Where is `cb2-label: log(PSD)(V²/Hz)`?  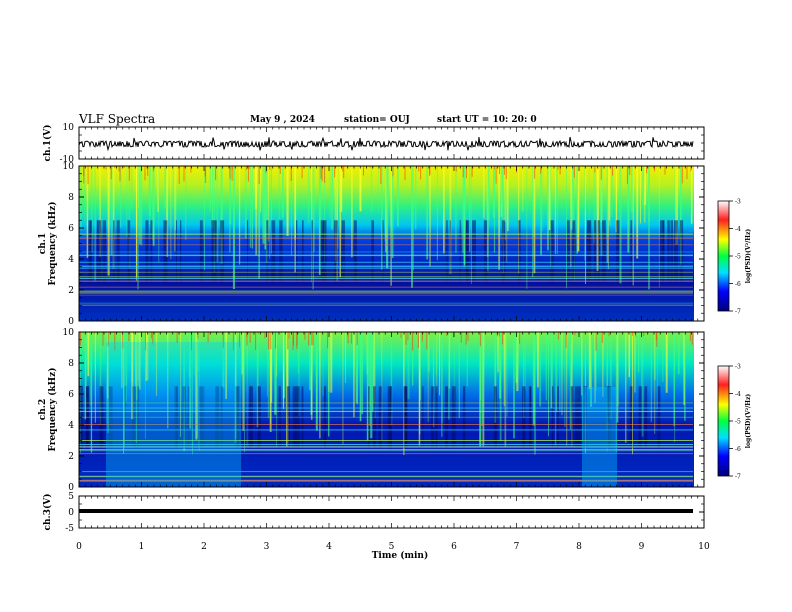
cb2-label: log(PSD)(V²/Hz) is located at coordinates (748, 421).